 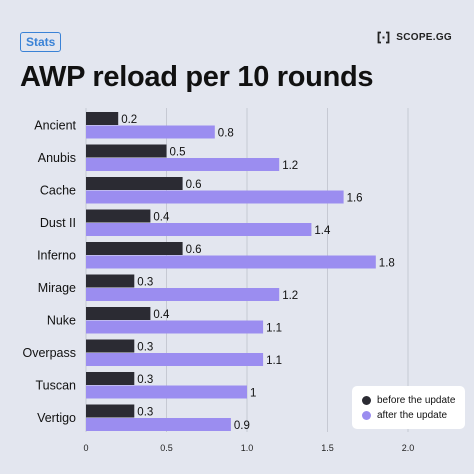 I want to click on legend-label-after: after the update, so click(x=412, y=415).